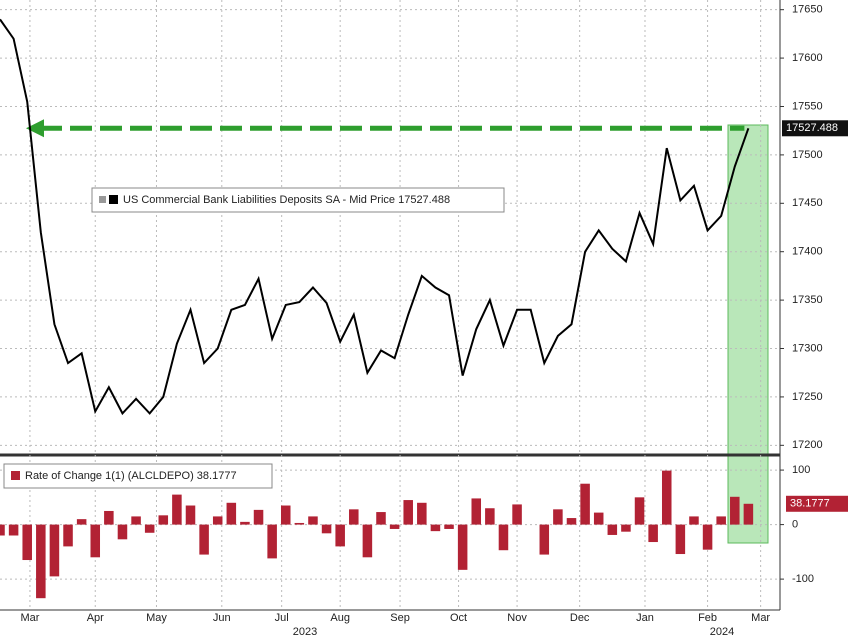 Image resolution: width=848 pixels, height=639 pixels. Describe the element at coordinates (748, 334) in the screenshot. I see `highlight-band` at that location.